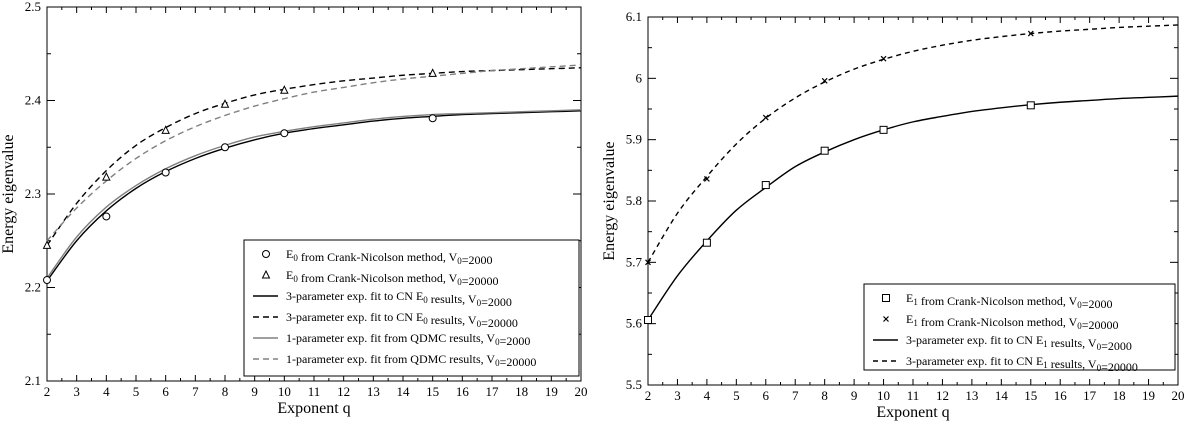 Image resolution: width=1192 pixels, height=427 pixels. What do you see at coordinates (284, 391) in the screenshot?
I see `x-tick-label: 10` at bounding box center [284, 391].